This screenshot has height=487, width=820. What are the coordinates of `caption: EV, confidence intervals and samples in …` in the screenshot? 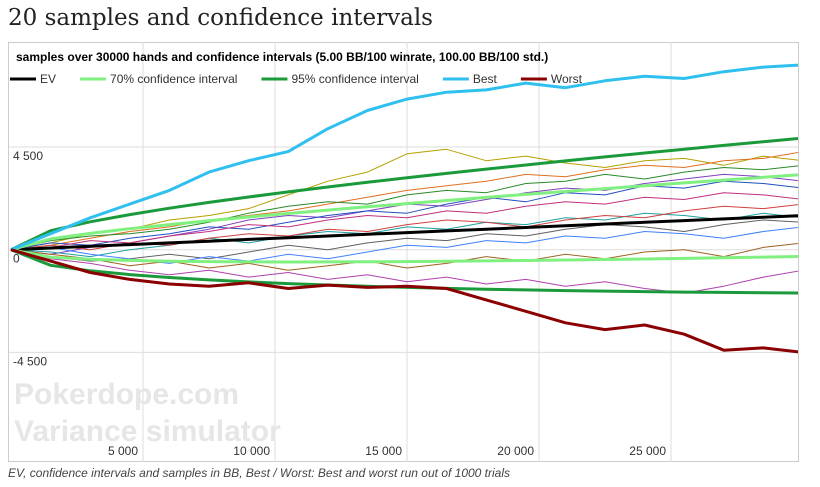 It's located at (259, 473).